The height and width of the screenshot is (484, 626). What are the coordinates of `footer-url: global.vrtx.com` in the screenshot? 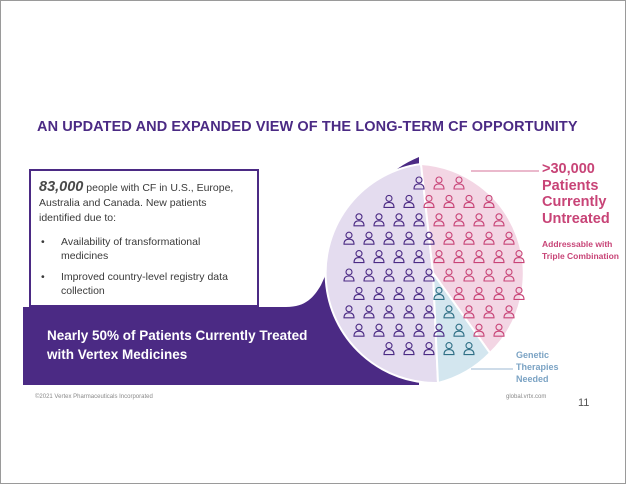 It's located at (526, 397).